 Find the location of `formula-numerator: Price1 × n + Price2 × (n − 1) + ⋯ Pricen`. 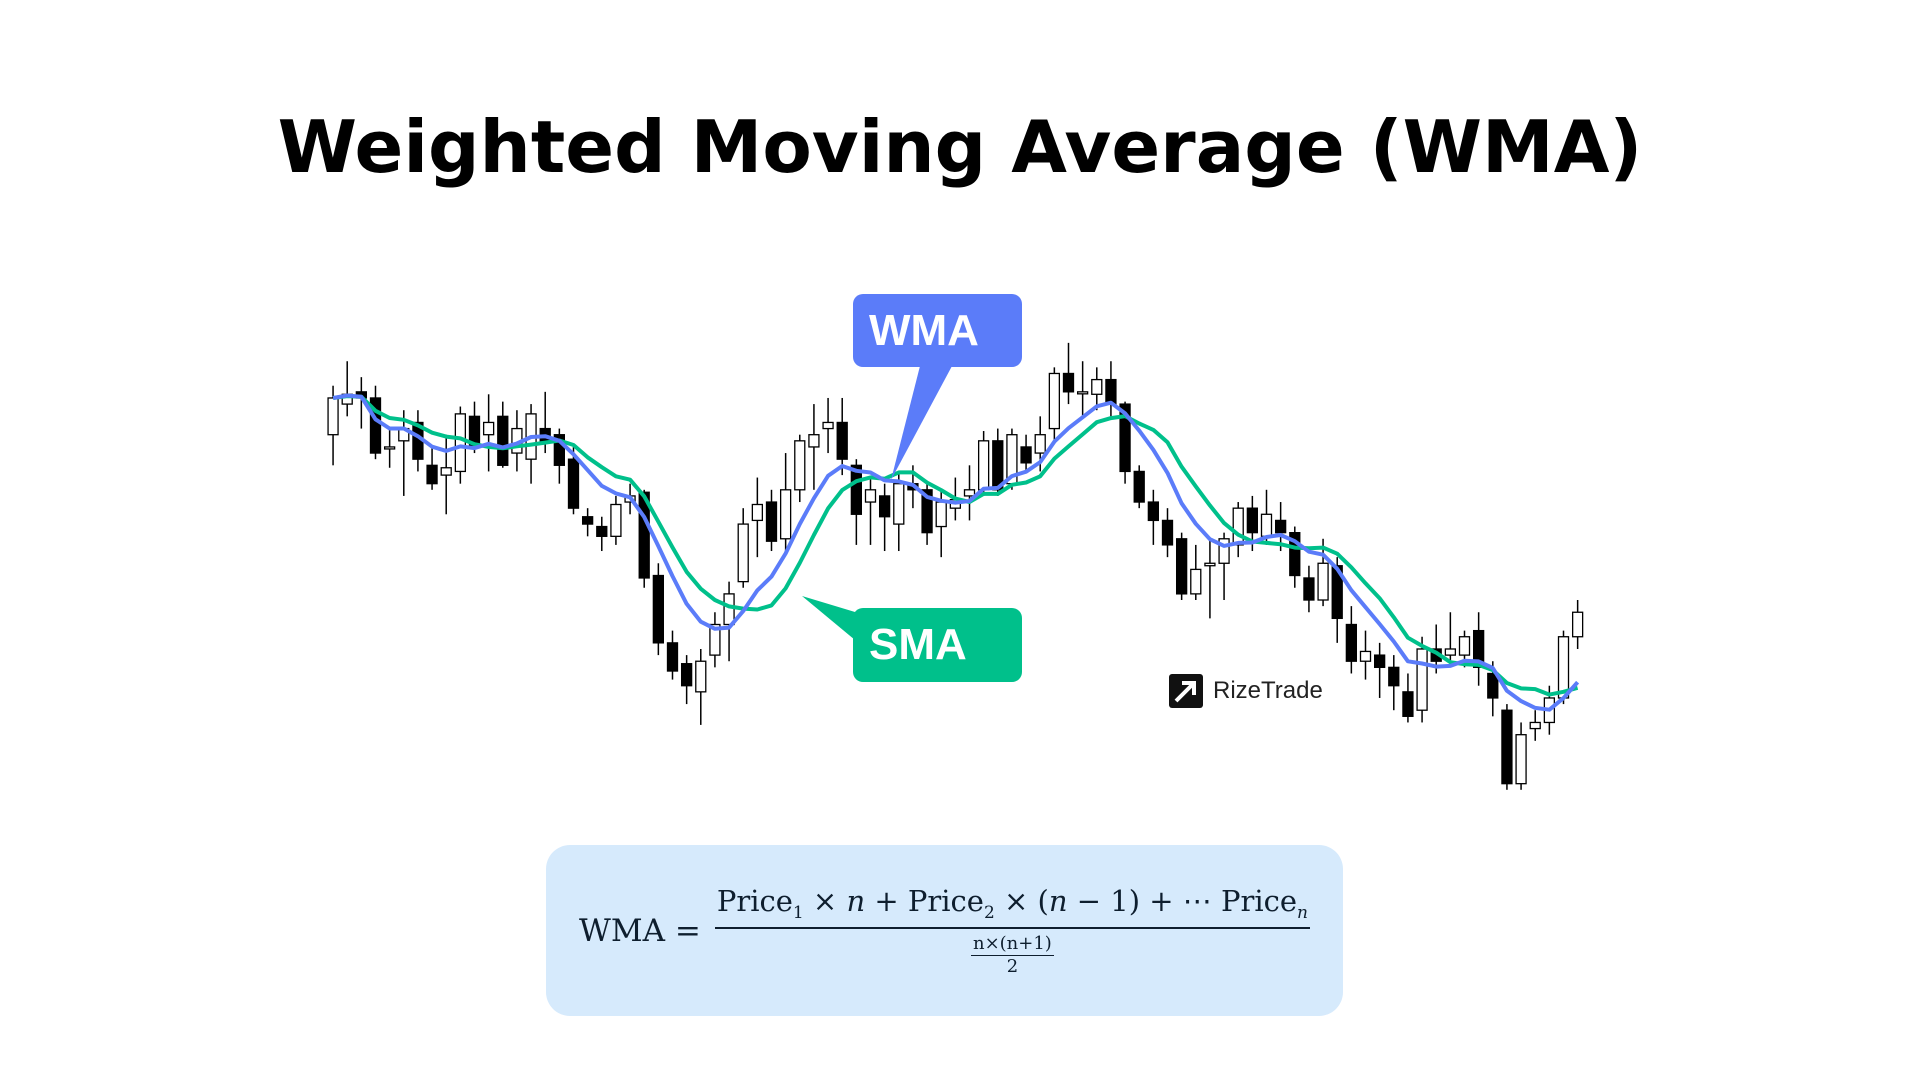

formula-numerator: Price1 × n + Price2 × (n − 1) + ⋯ Pricen is located at coordinates (1012, 906).